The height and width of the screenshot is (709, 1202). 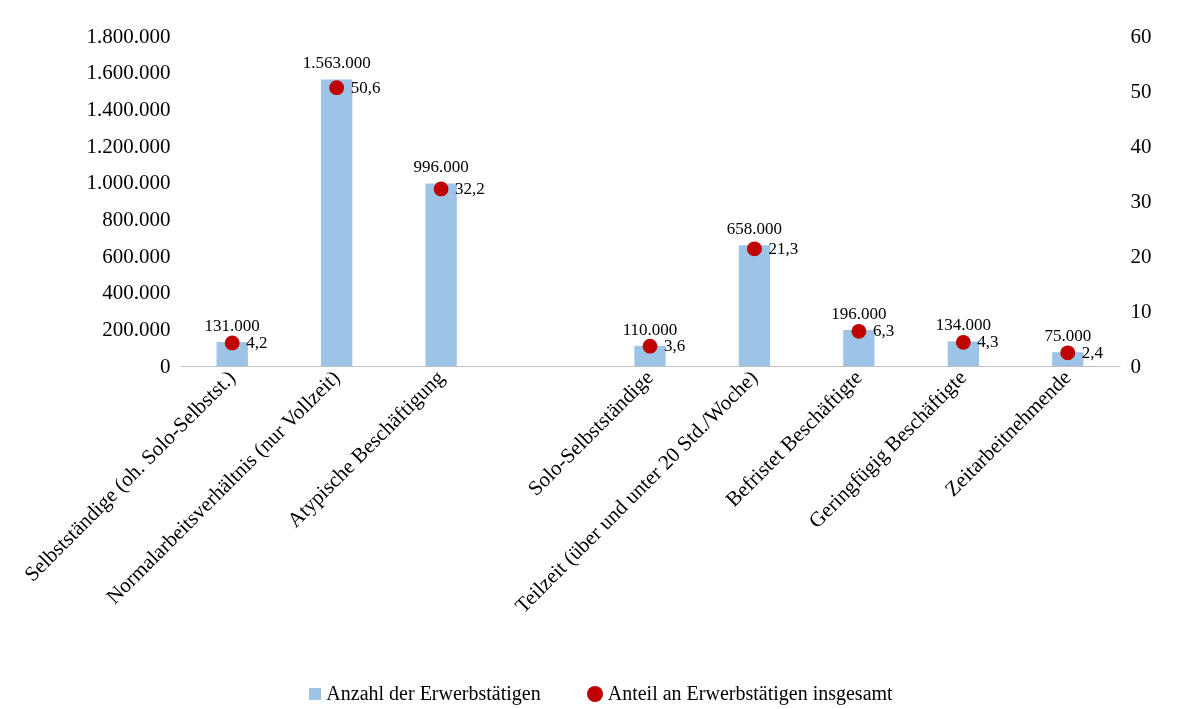 I want to click on y-tick-label: 800.000, so click(x=136, y=218).